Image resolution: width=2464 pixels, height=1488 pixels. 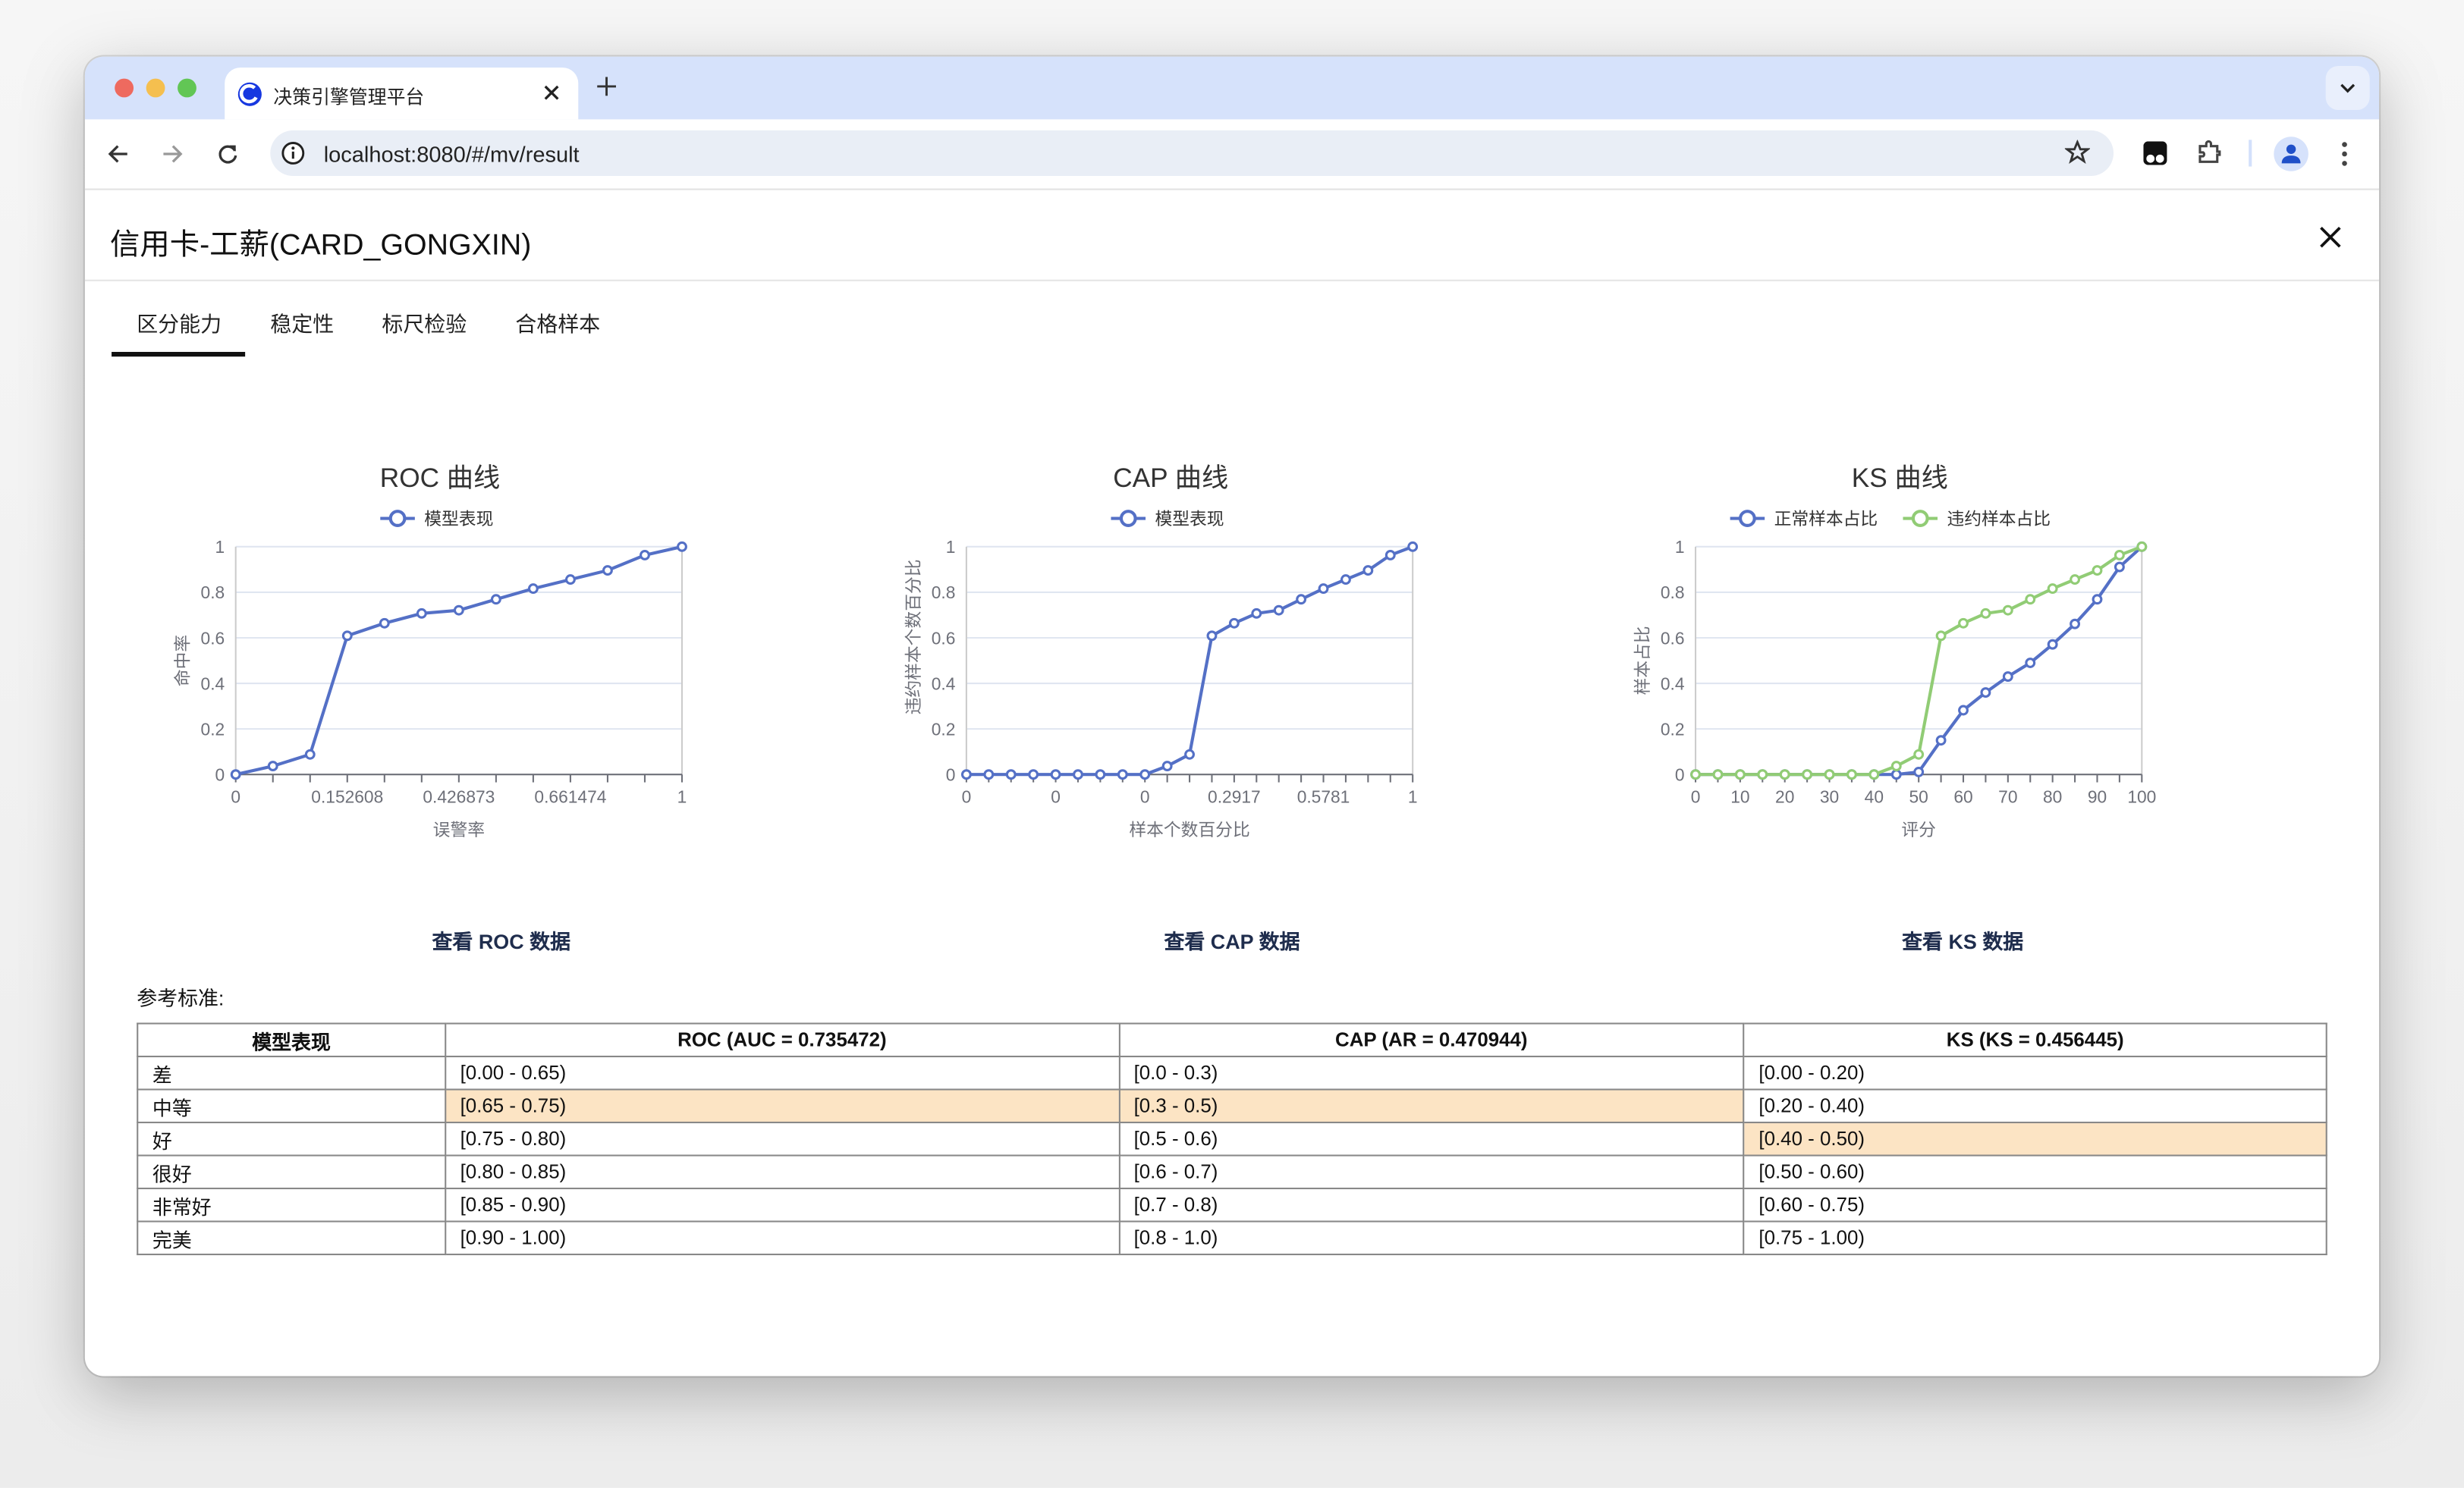 I want to click on y-axis-label: 样本占比, so click(x=1642, y=660).